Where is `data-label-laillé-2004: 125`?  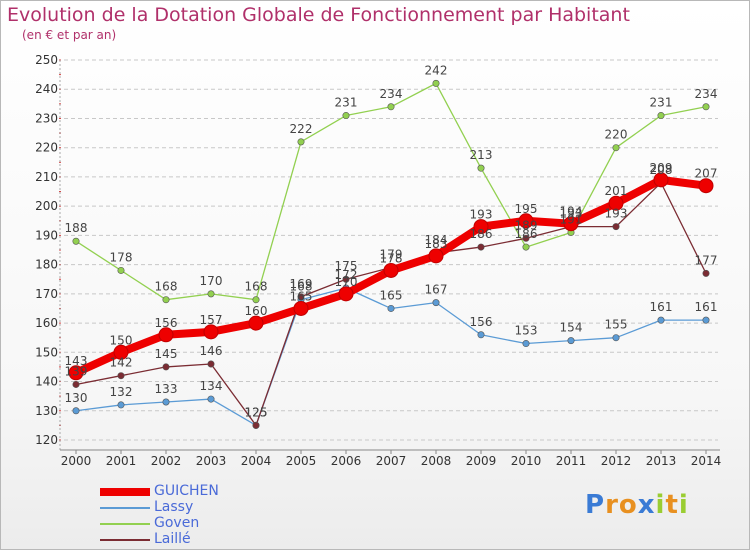
data-label-laillé-2004: 125 is located at coordinates (256, 412).